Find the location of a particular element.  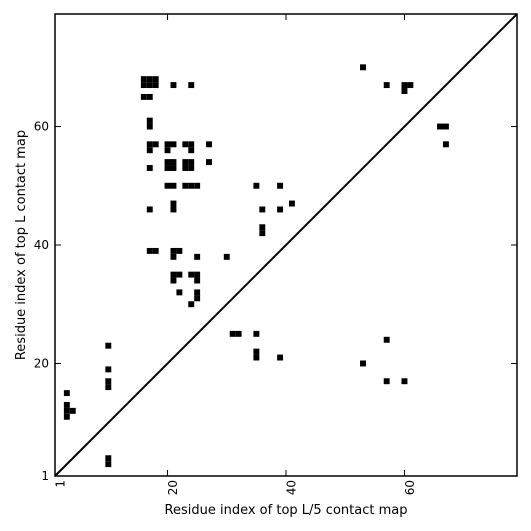

x-tick-label: 1 is located at coordinates (61, 484).